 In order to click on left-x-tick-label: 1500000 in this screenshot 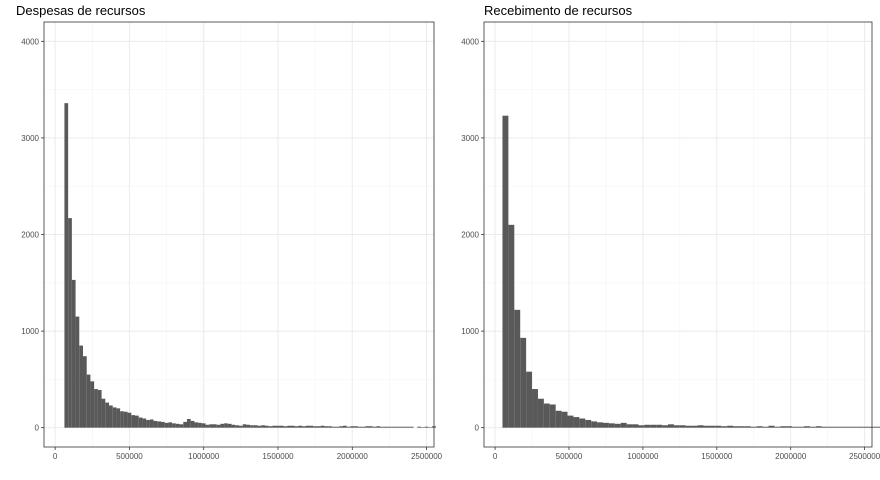, I will do `click(278, 456)`.